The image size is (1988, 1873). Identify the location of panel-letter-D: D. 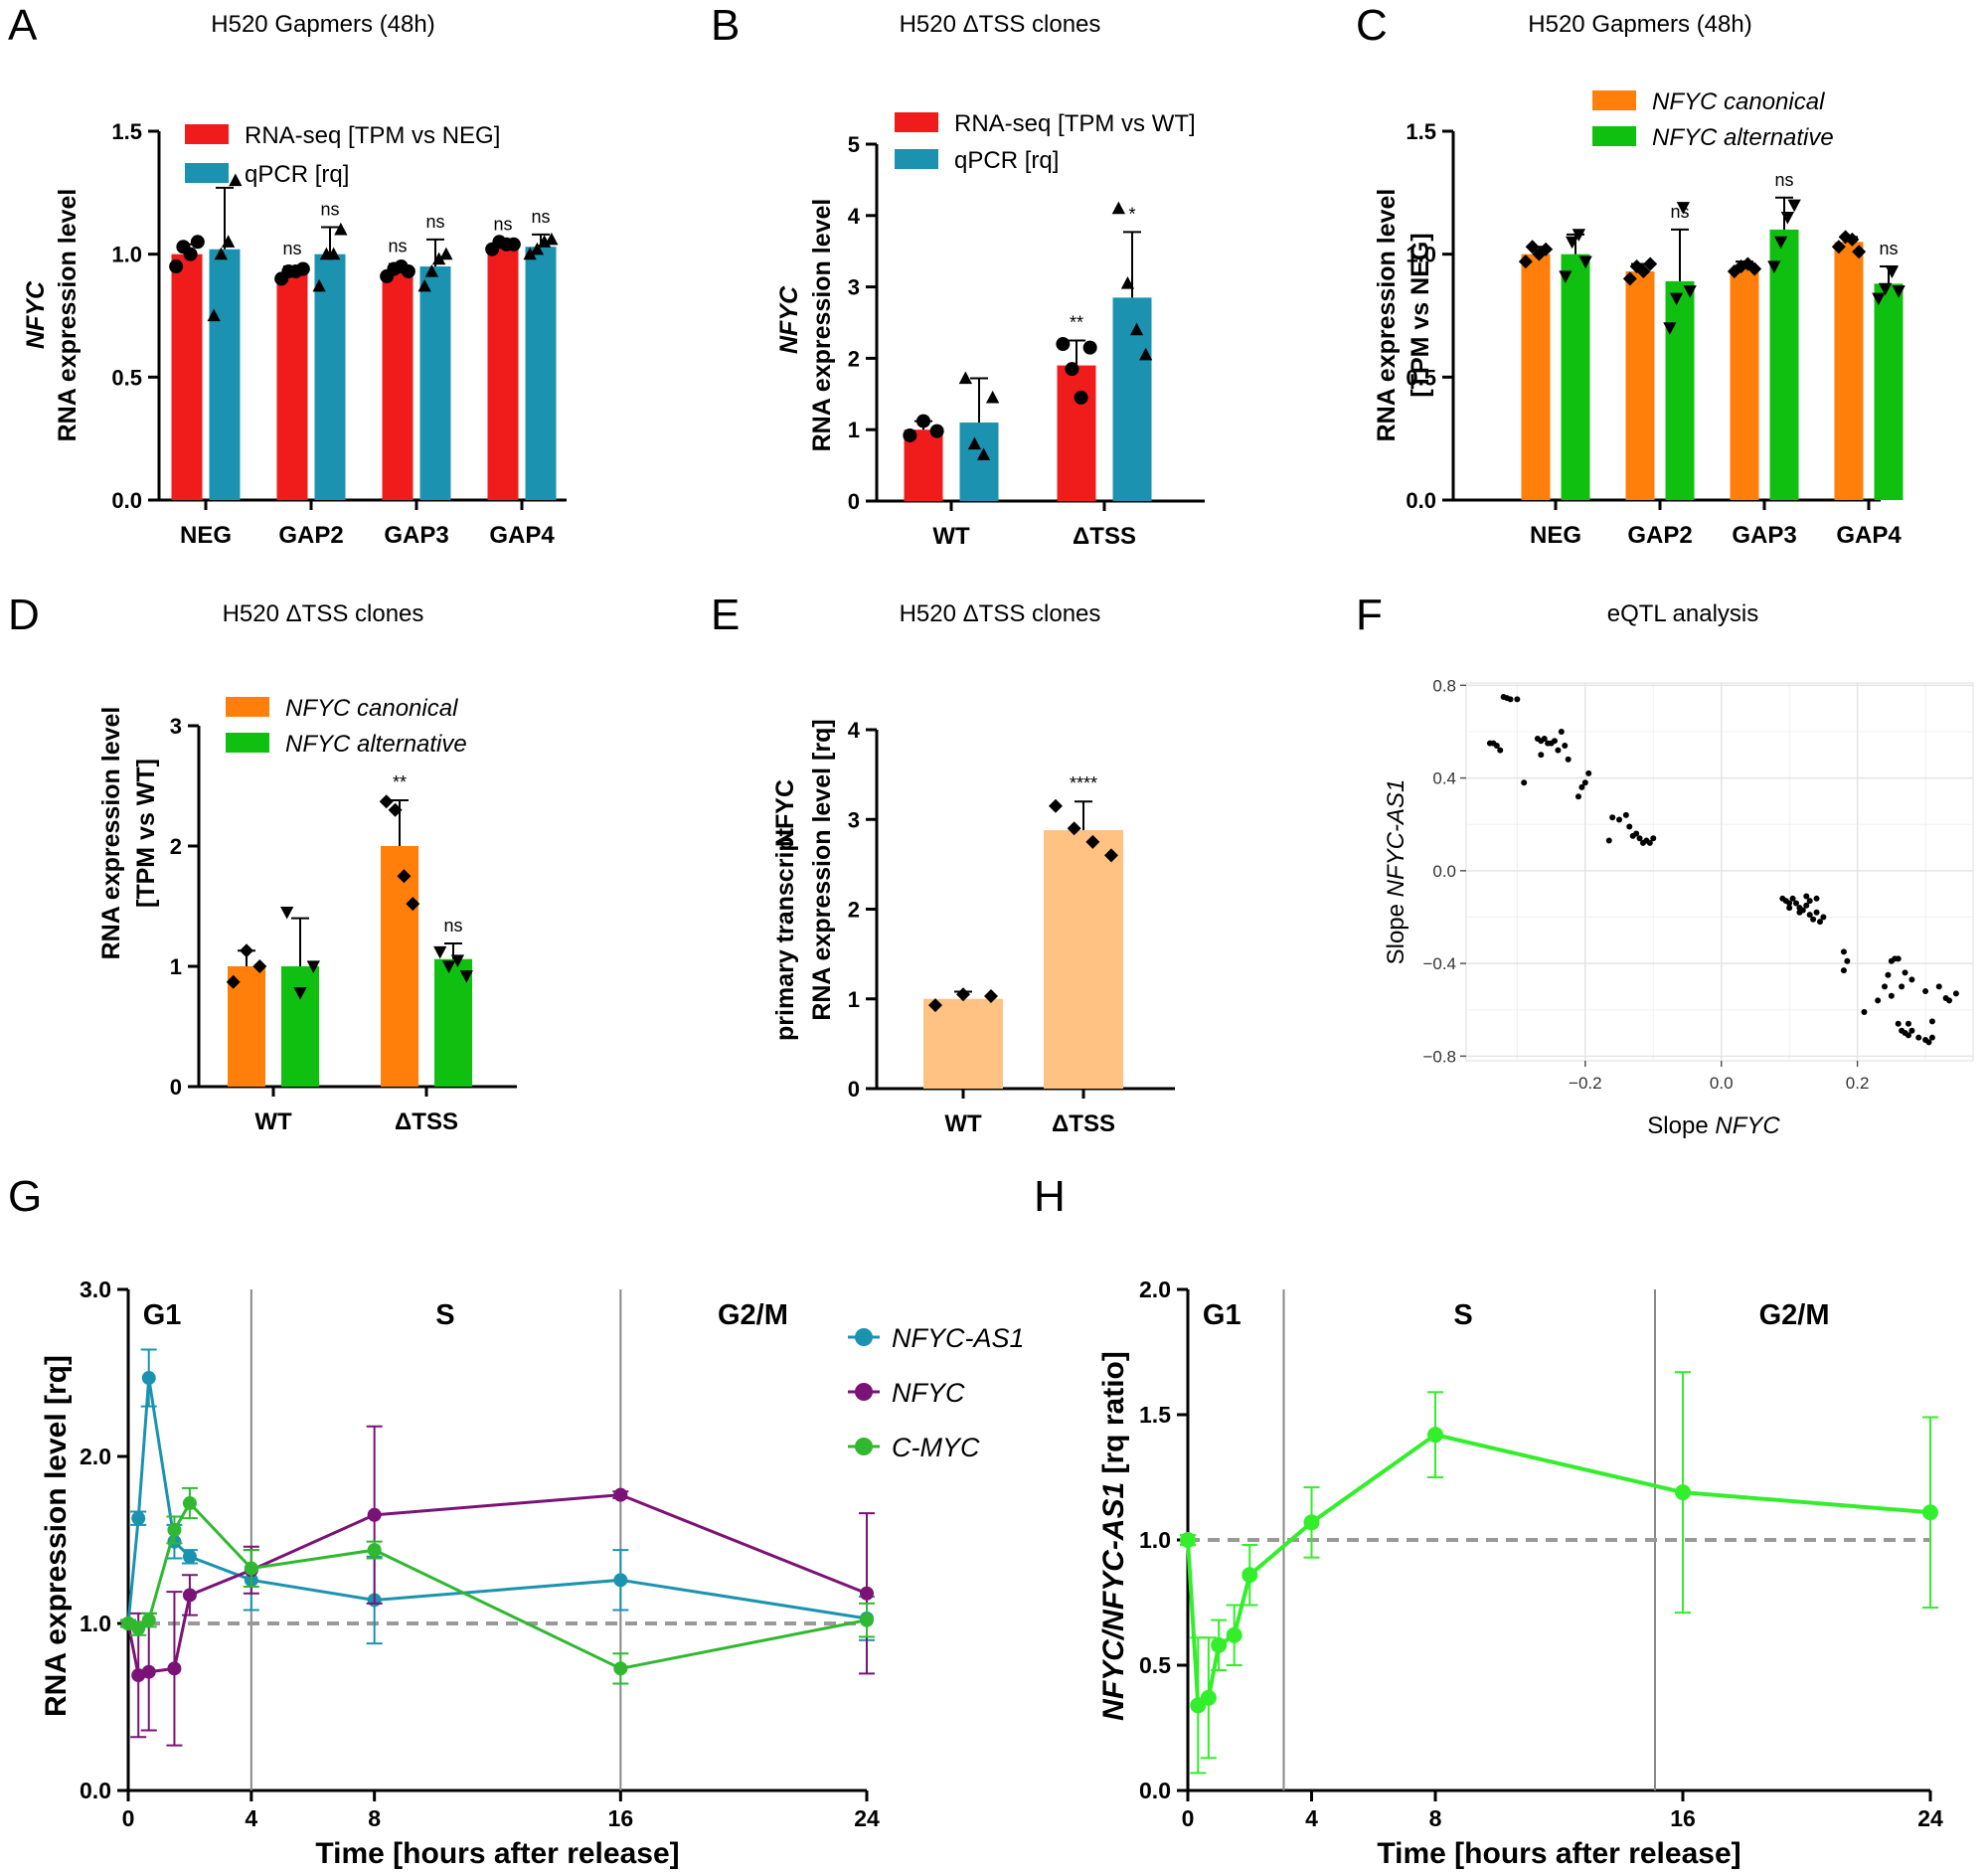
(24, 615).